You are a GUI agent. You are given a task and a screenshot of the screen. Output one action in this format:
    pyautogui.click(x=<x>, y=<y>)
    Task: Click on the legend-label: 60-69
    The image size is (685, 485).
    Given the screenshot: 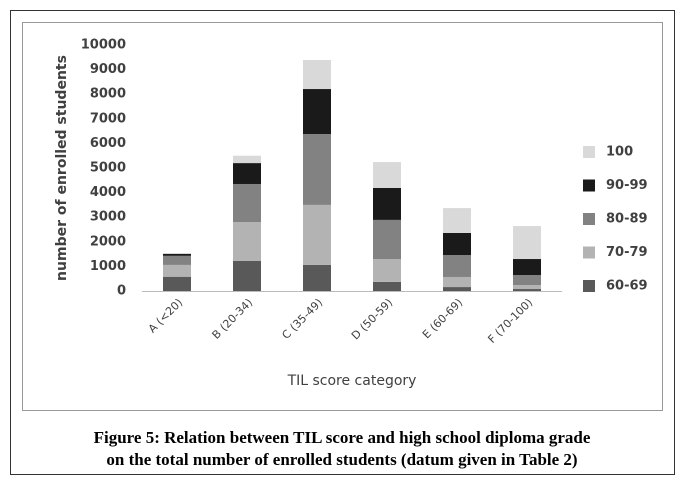 What is the action you would take?
    pyautogui.click(x=627, y=286)
    